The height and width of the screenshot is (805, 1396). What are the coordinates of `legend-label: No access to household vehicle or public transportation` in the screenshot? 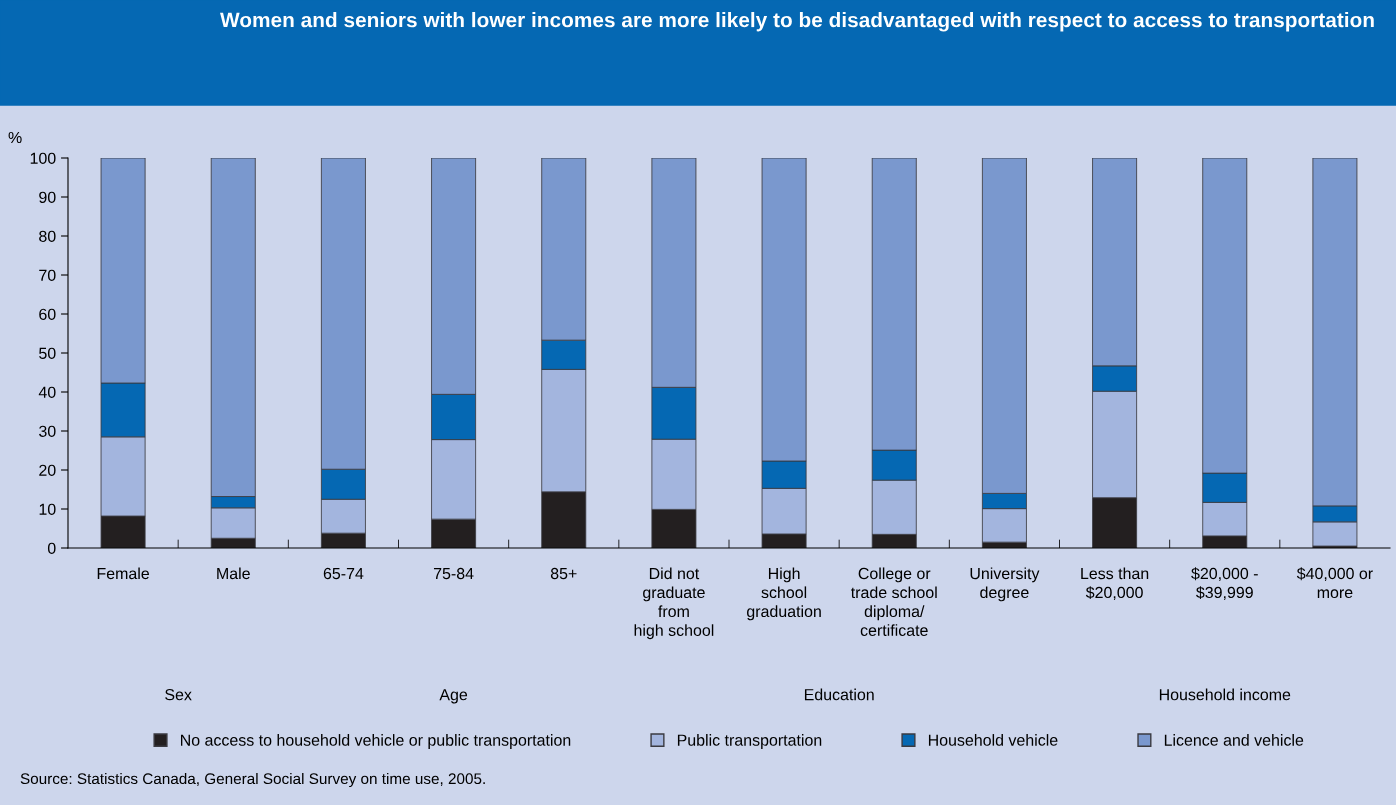 It's located at (376, 741).